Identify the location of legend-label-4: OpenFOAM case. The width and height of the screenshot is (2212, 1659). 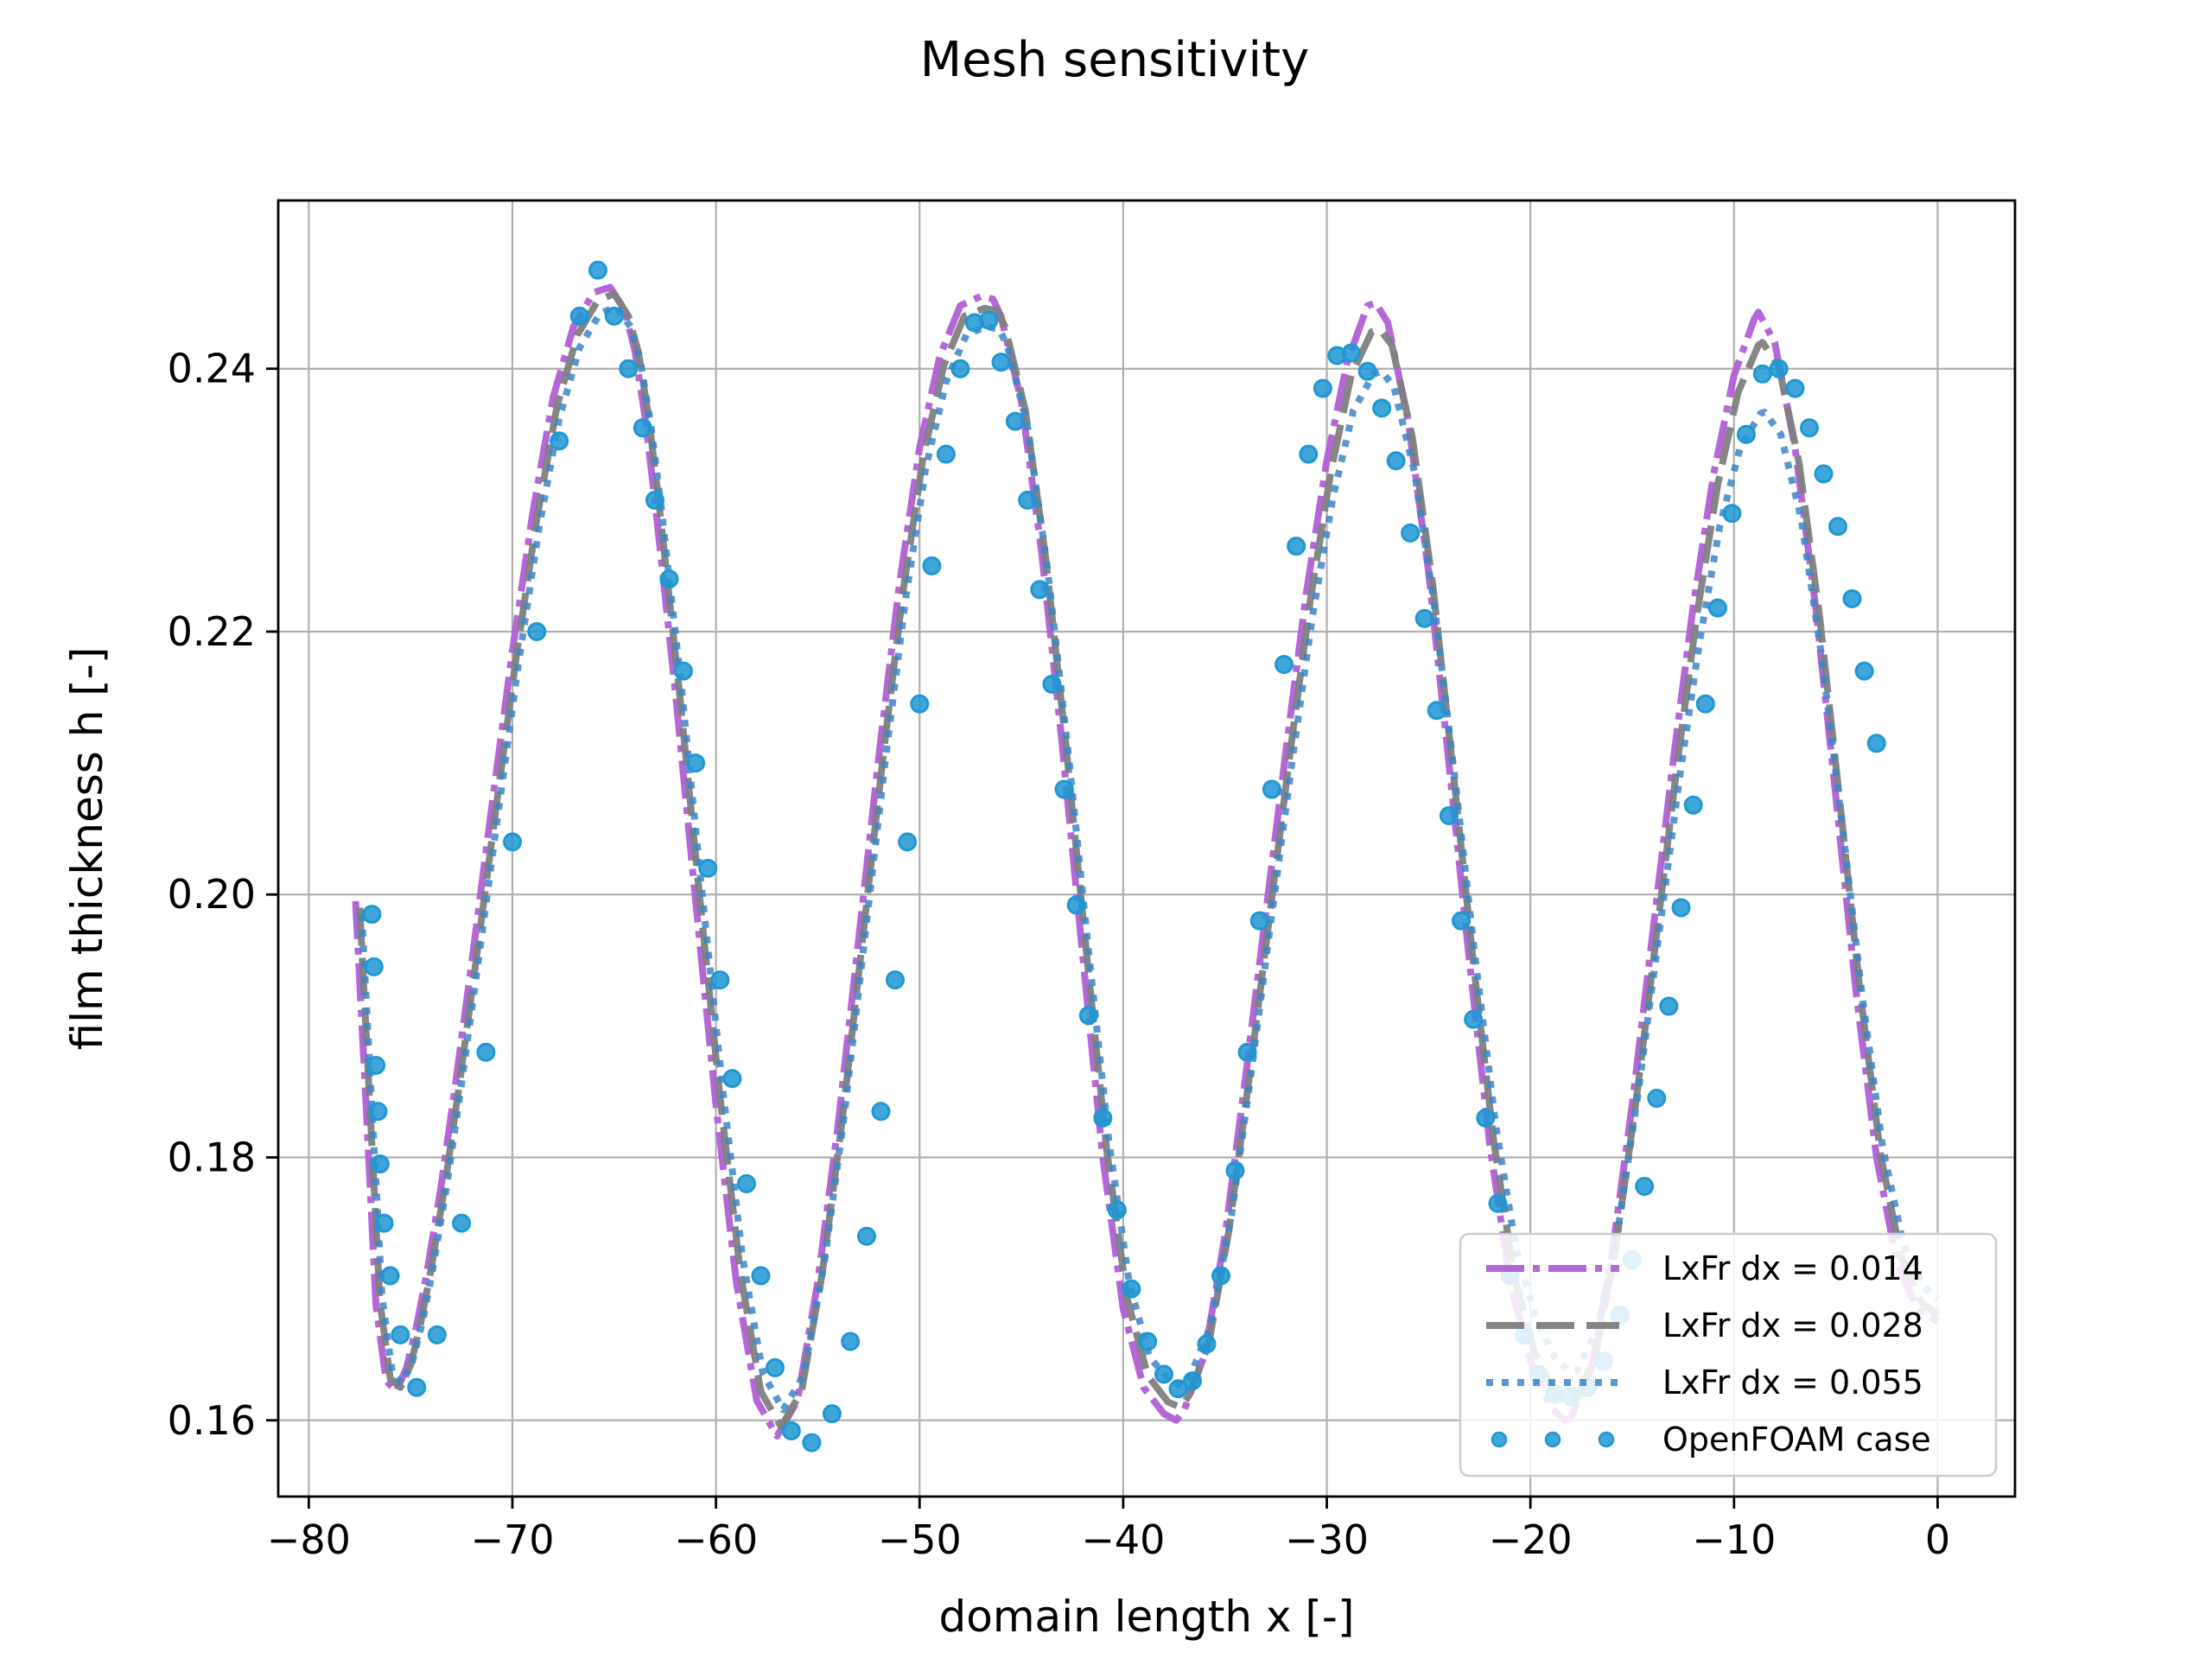
(1796, 1440).